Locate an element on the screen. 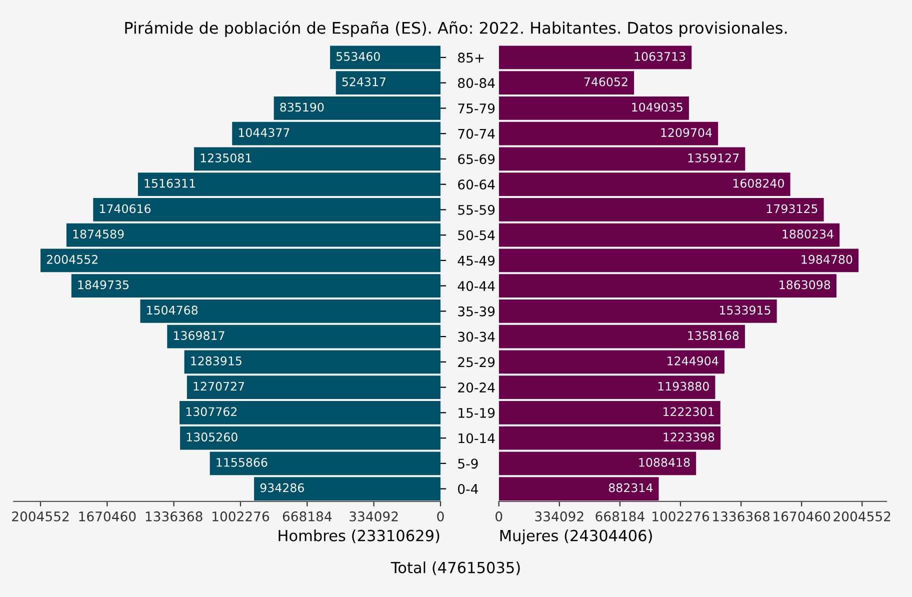 This screenshot has width=912, height=597. chart-title: Pirámide de población de España (ES). Año: 2022. Habitantes. Datos provisionales. is located at coordinates (456, 28).